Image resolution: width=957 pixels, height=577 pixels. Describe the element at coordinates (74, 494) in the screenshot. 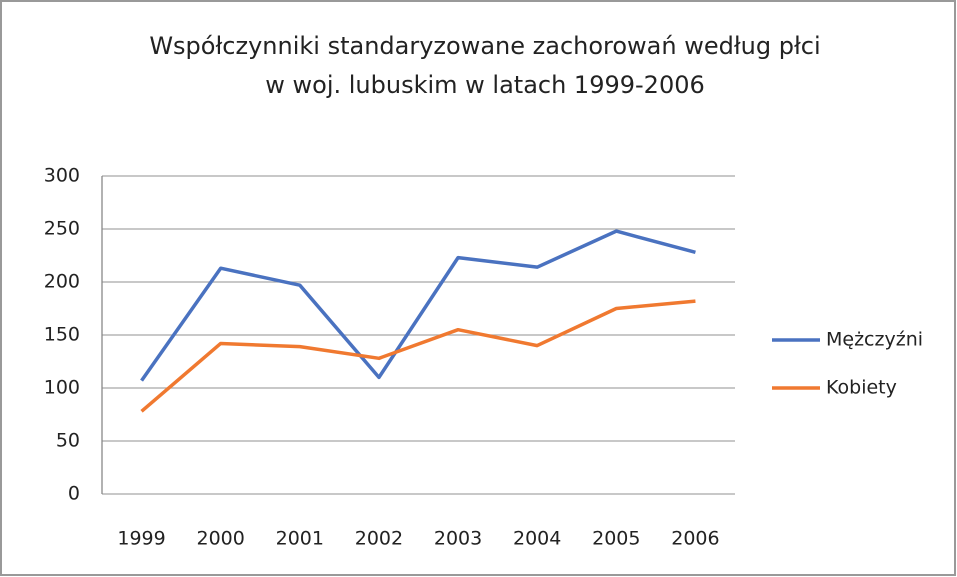

I see `y-tick-label: 0` at that location.